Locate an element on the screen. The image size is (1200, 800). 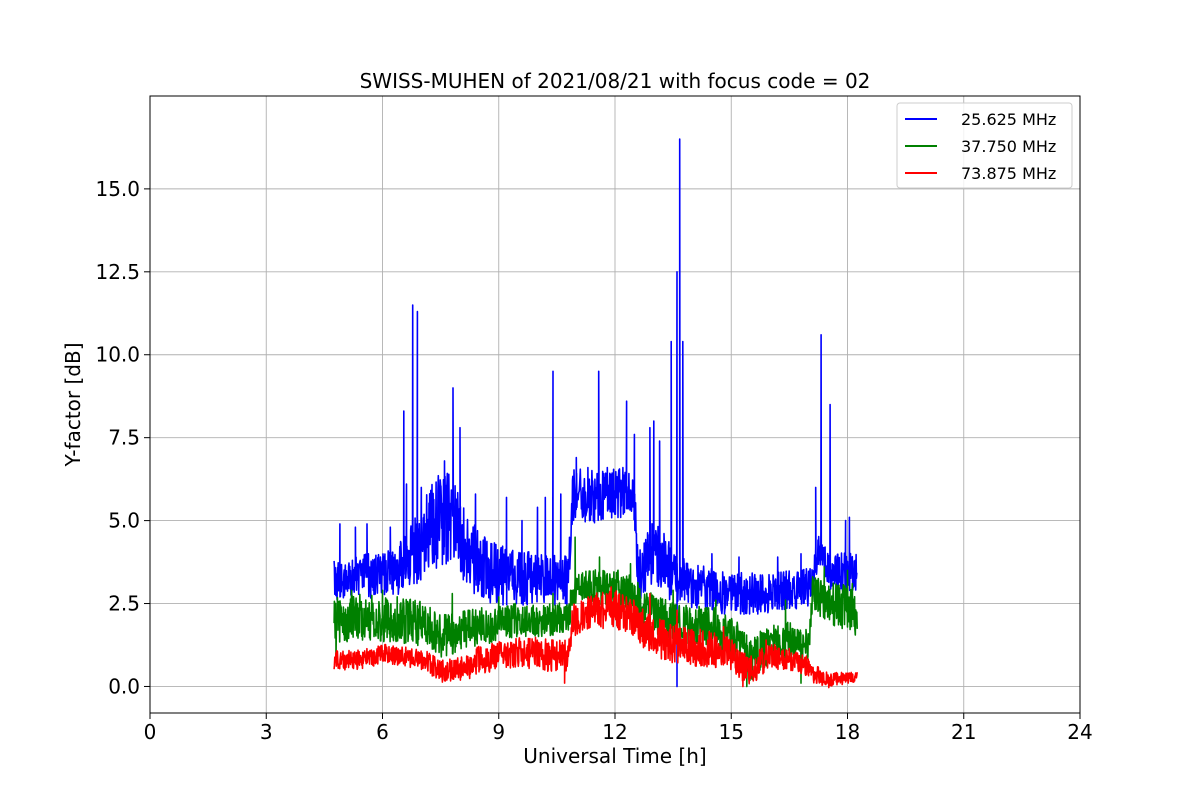
y-tick-label: 0.0 is located at coordinates (124, 686).